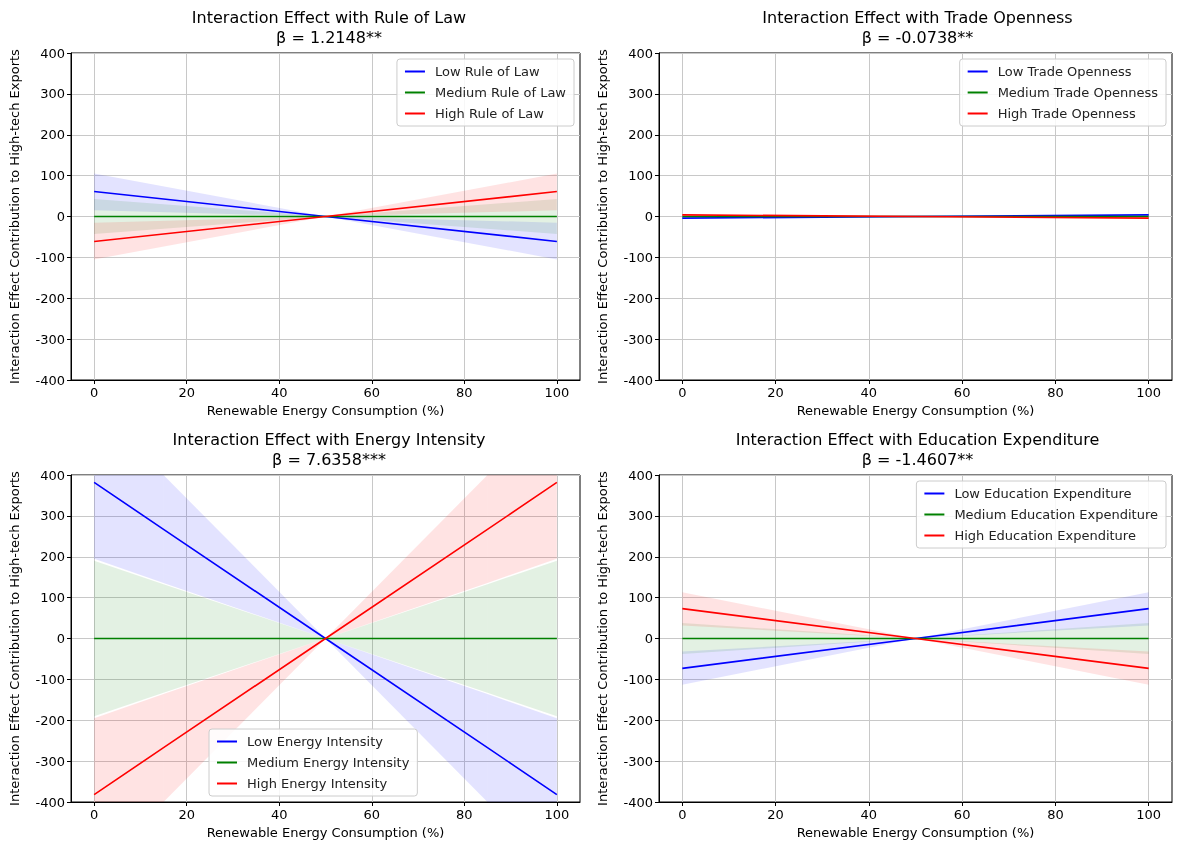 The width and height of the screenshot is (1177, 844). What do you see at coordinates (489, 113) in the screenshot?
I see `legend-label: High Rule of Law` at bounding box center [489, 113].